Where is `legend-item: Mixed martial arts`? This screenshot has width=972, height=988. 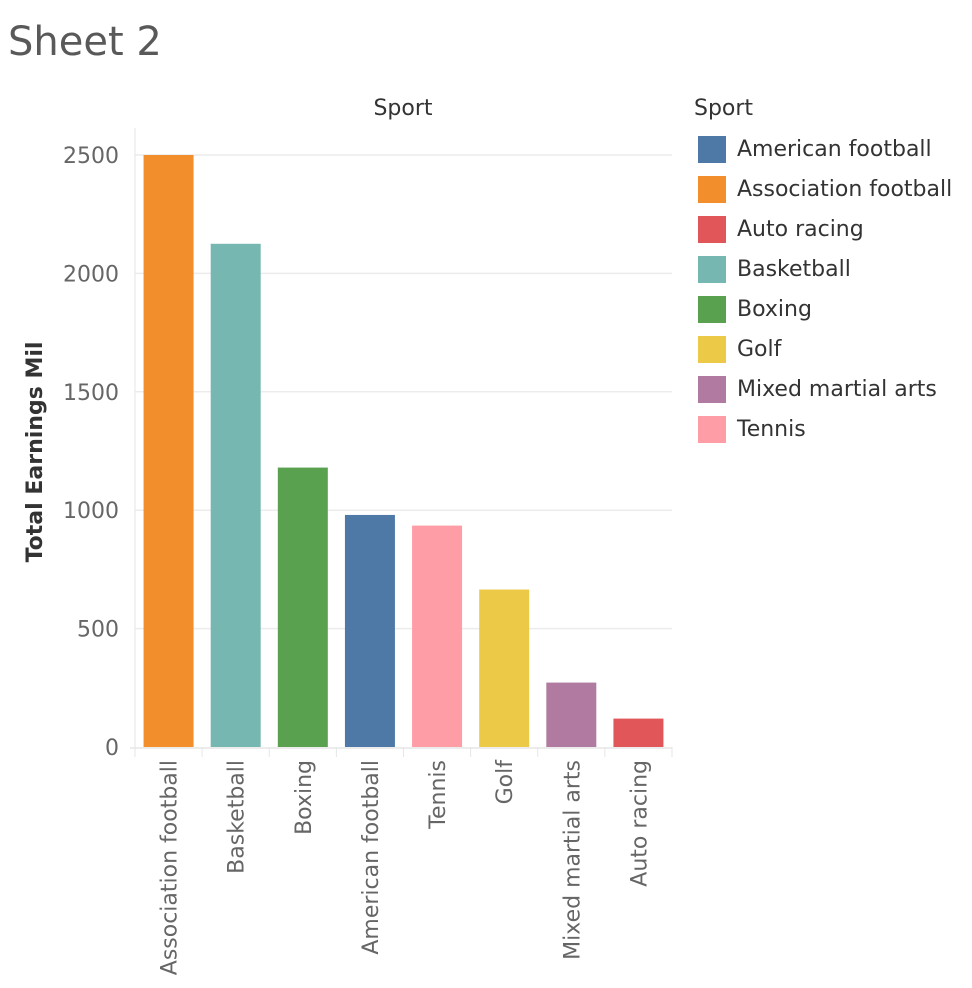
legend-item: Mixed martial arts is located at coordinates (823, 389).